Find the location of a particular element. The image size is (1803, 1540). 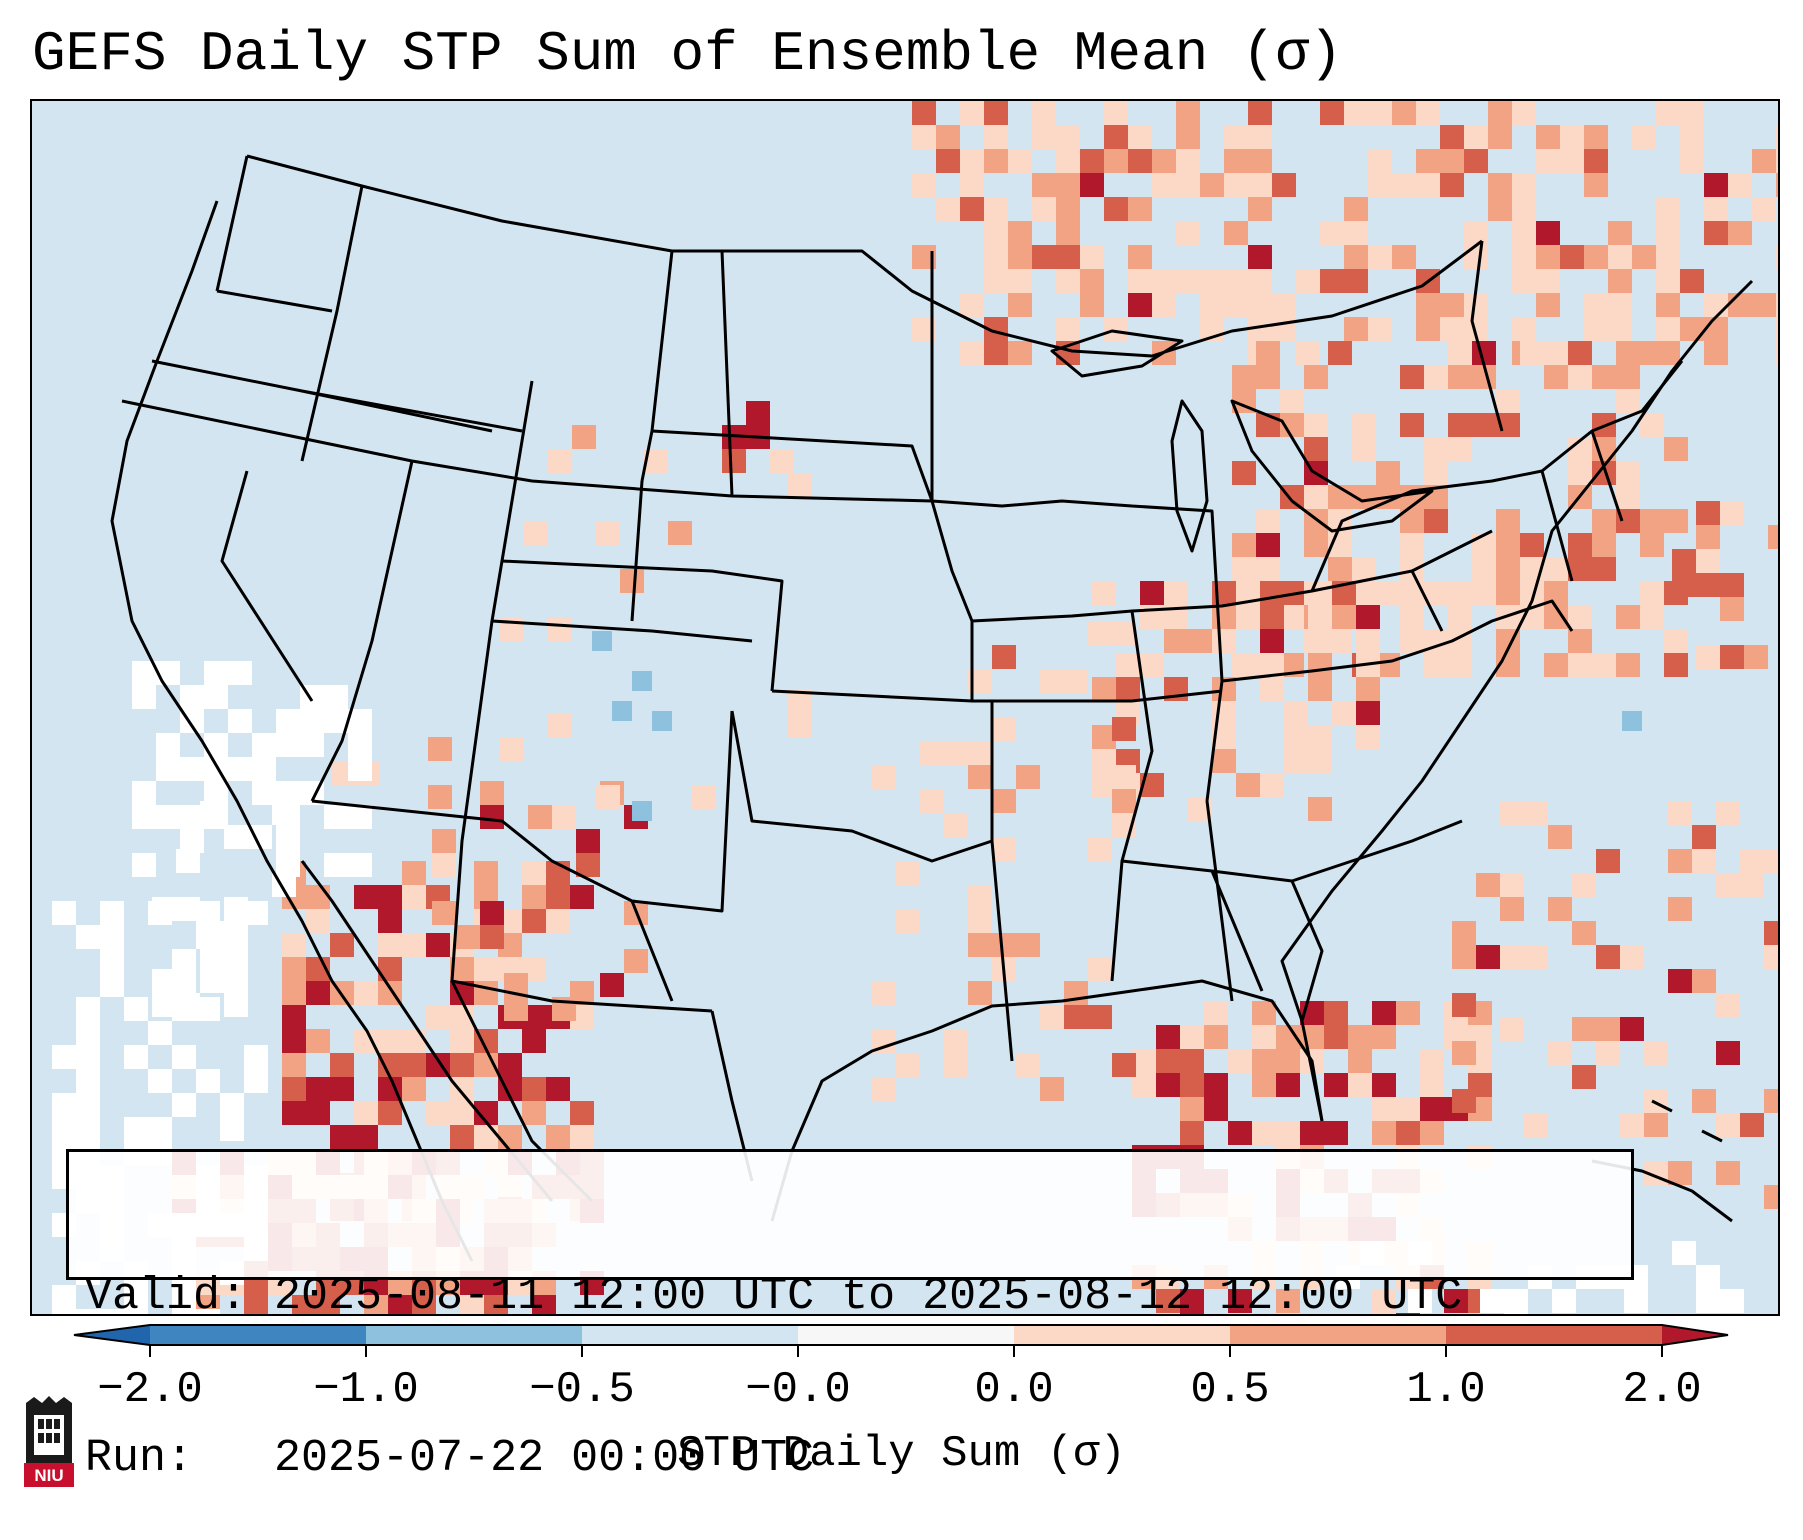

us-canada-border is located at coordinates (864, 256).